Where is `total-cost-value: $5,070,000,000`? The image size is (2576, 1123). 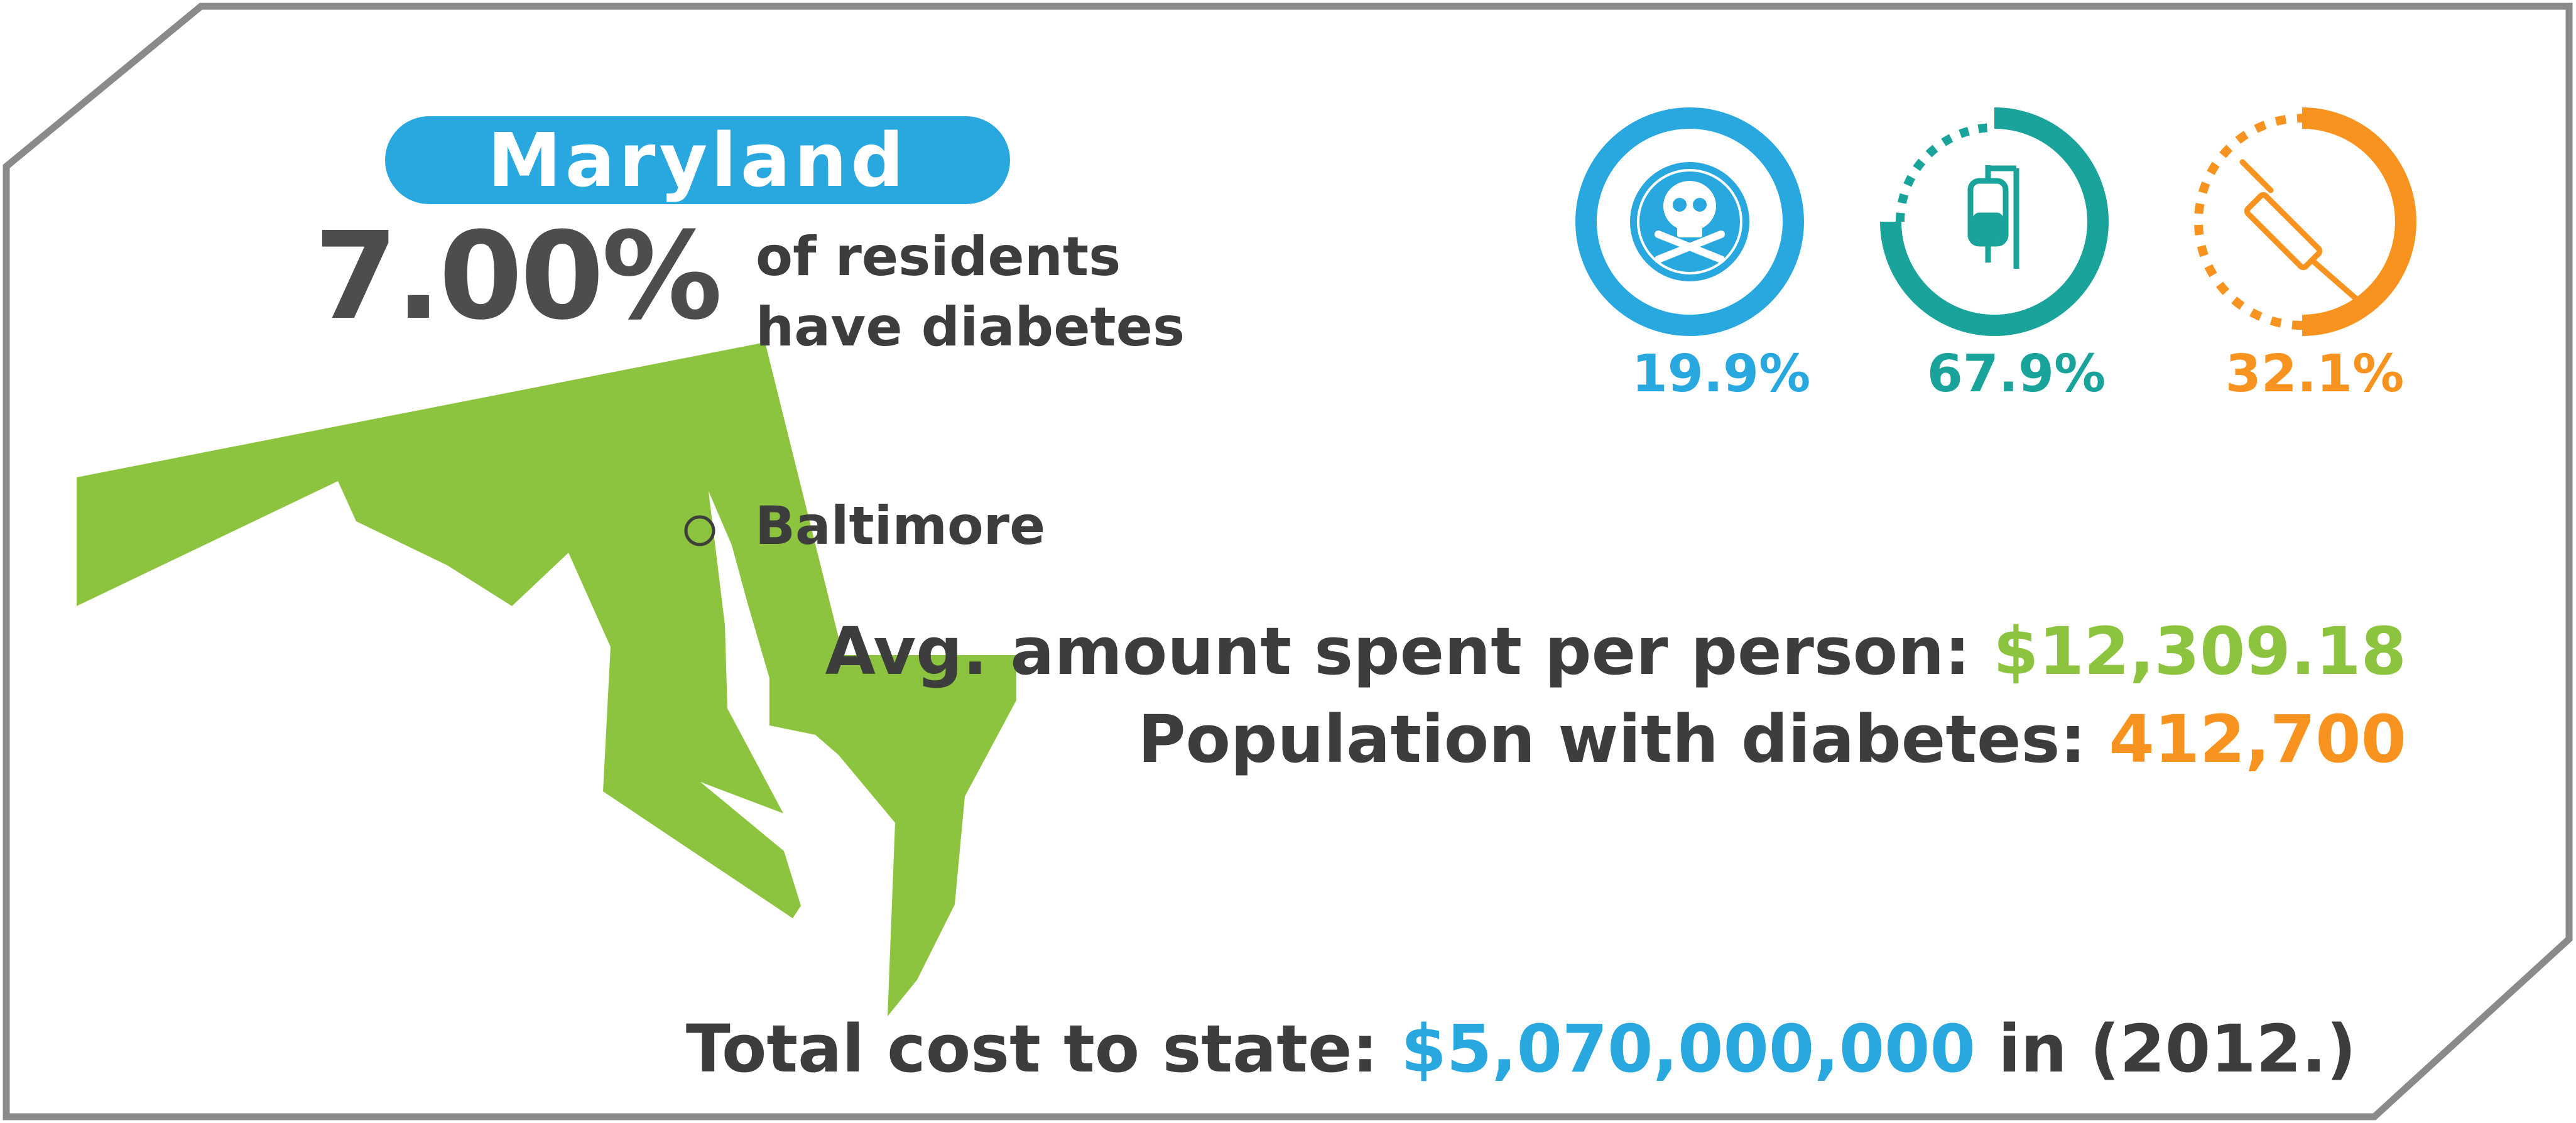 total-cost-value: $5,070,000,000 is located at coordinates (1688, 1049).